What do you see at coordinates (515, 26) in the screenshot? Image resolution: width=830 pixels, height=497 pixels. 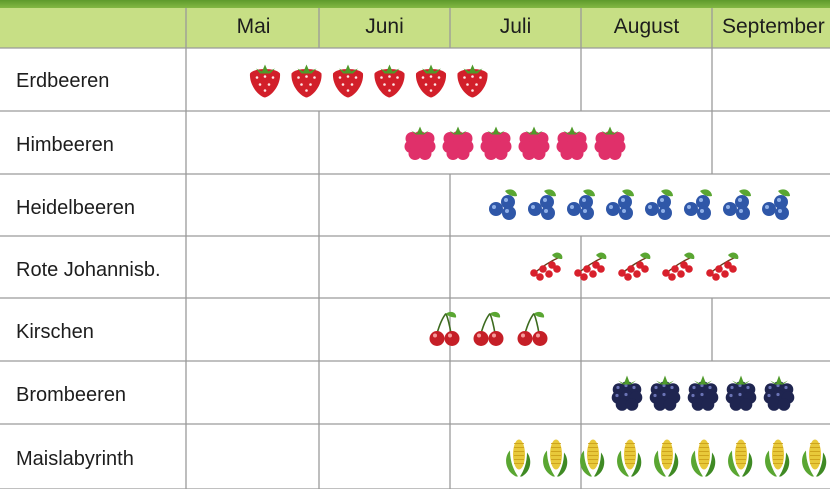 I see `month-header-juli: Juli` at bounding box center [515, 26].